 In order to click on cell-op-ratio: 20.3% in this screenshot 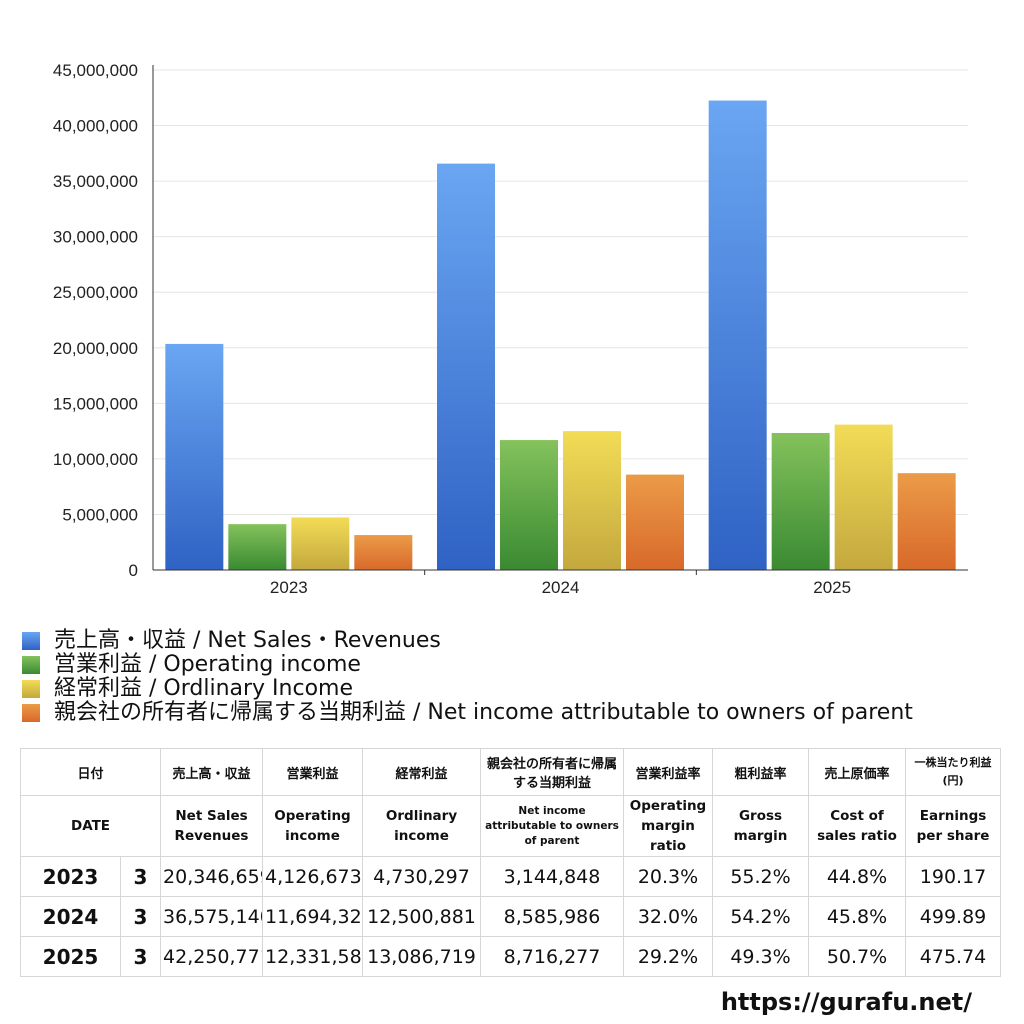, I will do `click(668, 876)`.